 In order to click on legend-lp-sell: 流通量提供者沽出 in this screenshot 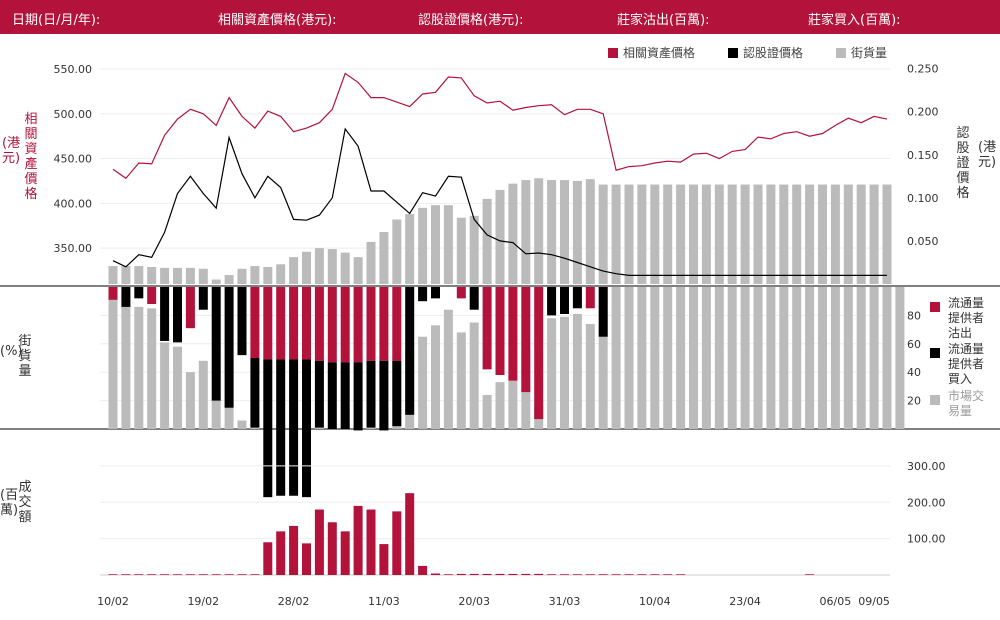, I will do `click(963, 318)`.